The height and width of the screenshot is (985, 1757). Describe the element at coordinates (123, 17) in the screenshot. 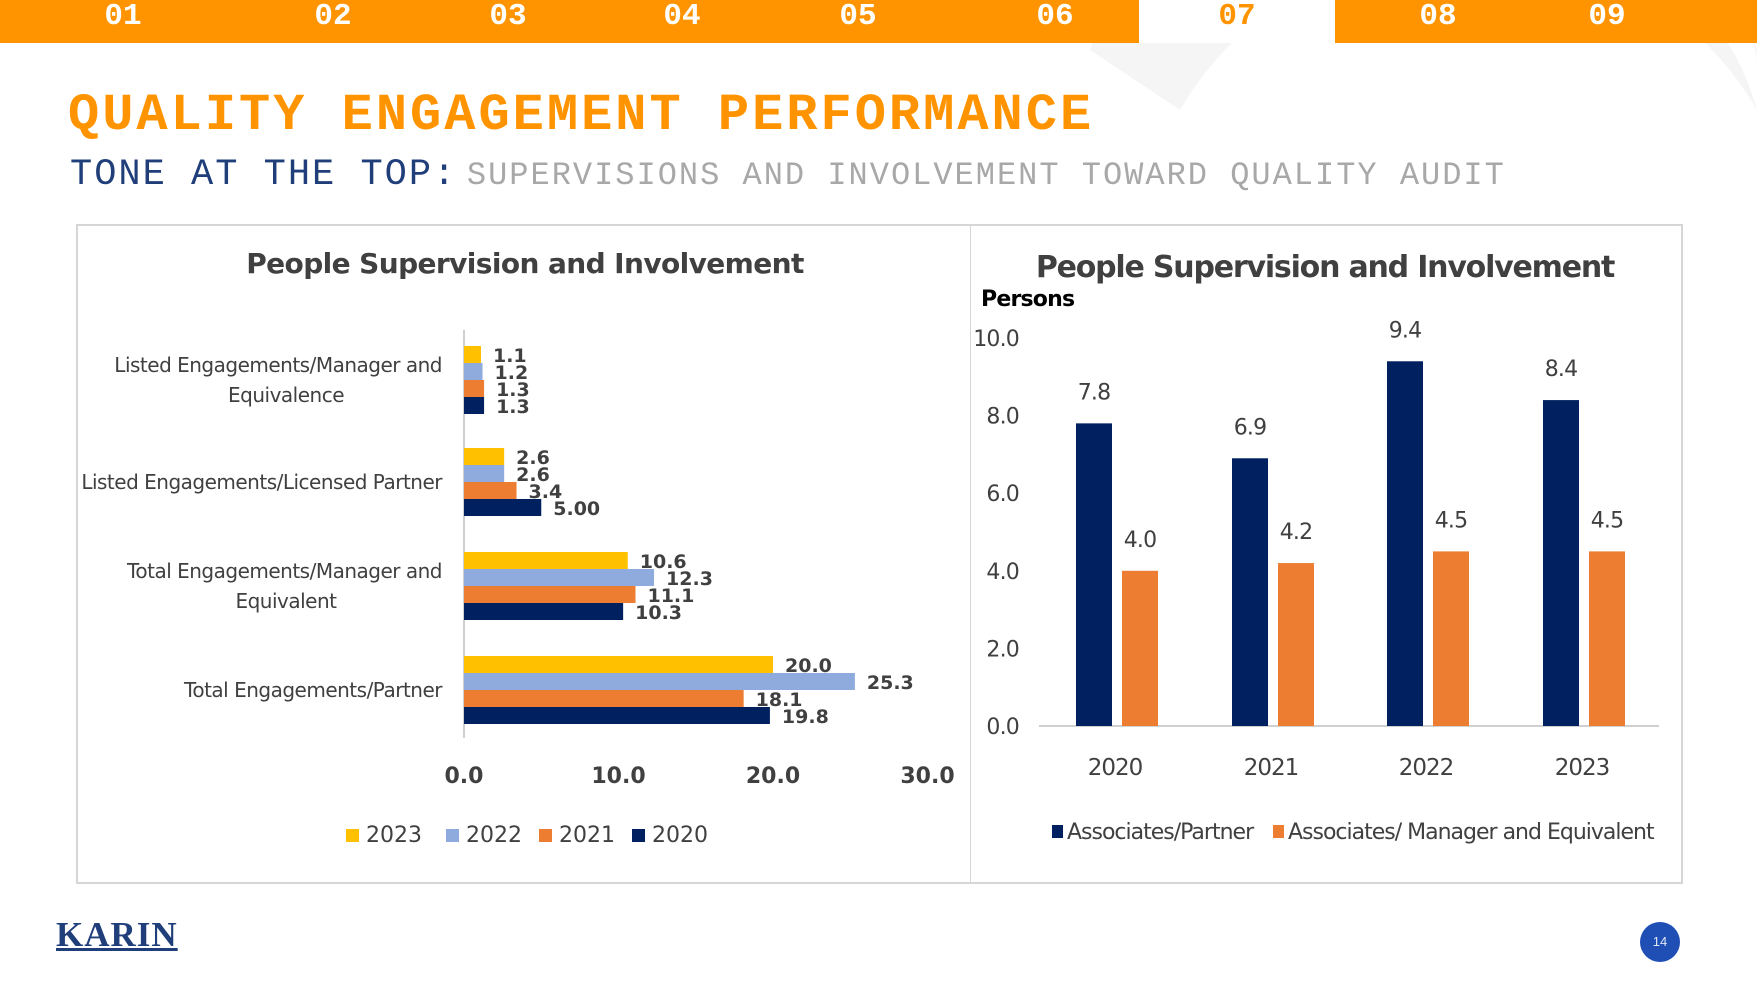

I see `nav-tab-01: 01` at that location.